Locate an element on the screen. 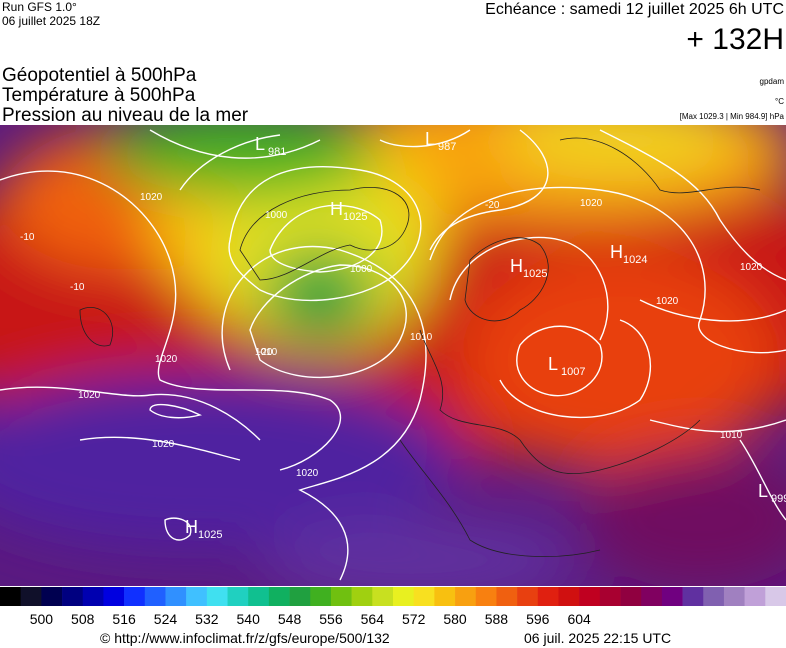 This screenshot has width=786, height=648. colorbar-tick-label: 588 is located at coordinates (497, 619).